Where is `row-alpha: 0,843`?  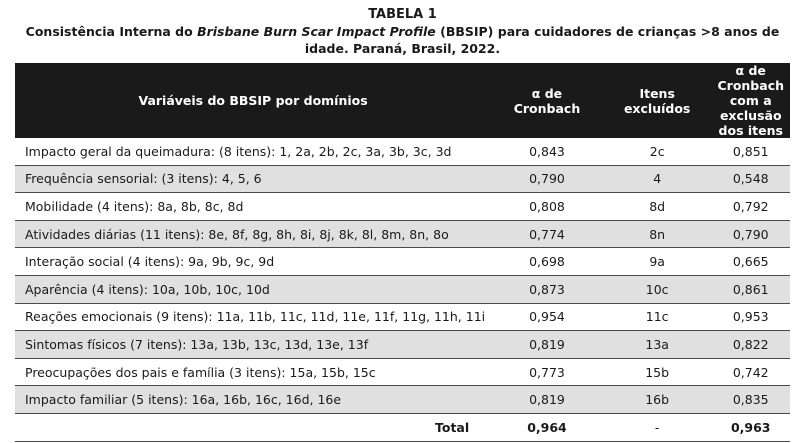
row-alpha: 0,843 is located at coordinates (547, 152).